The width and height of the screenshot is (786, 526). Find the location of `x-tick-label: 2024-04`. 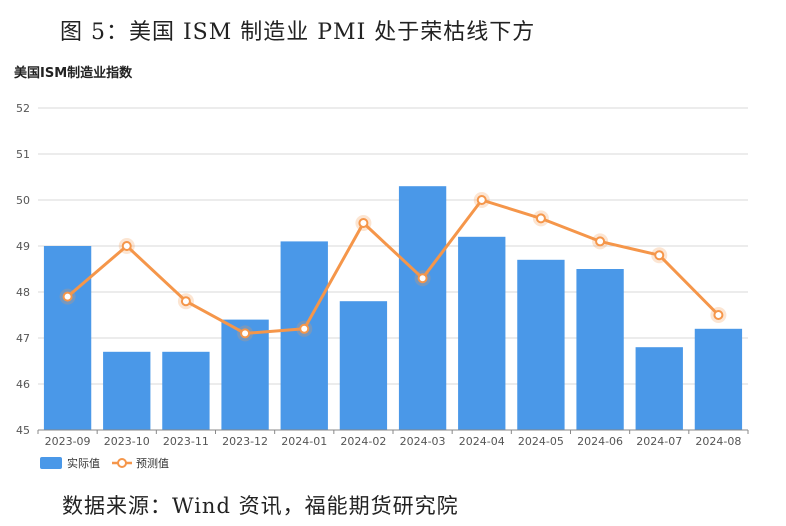

x-tick-label: 2024-04 is located at coordinates (482, 441).